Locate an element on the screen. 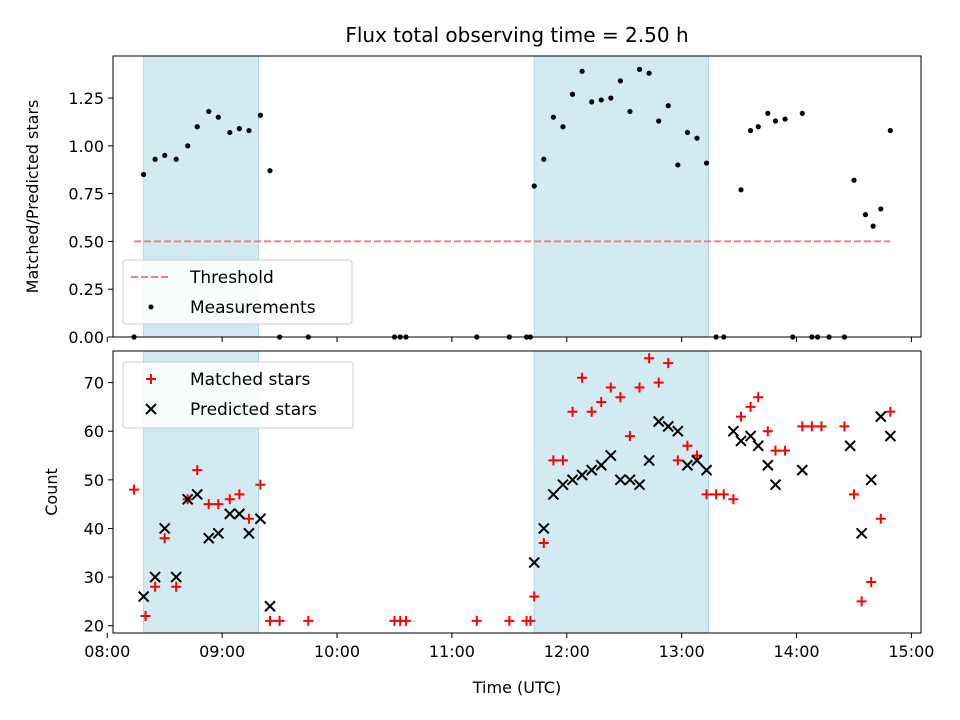 The height and width of the screenshot is (720, 960). legend-measurements-label: Measurements is located at coordinates (253, 308).